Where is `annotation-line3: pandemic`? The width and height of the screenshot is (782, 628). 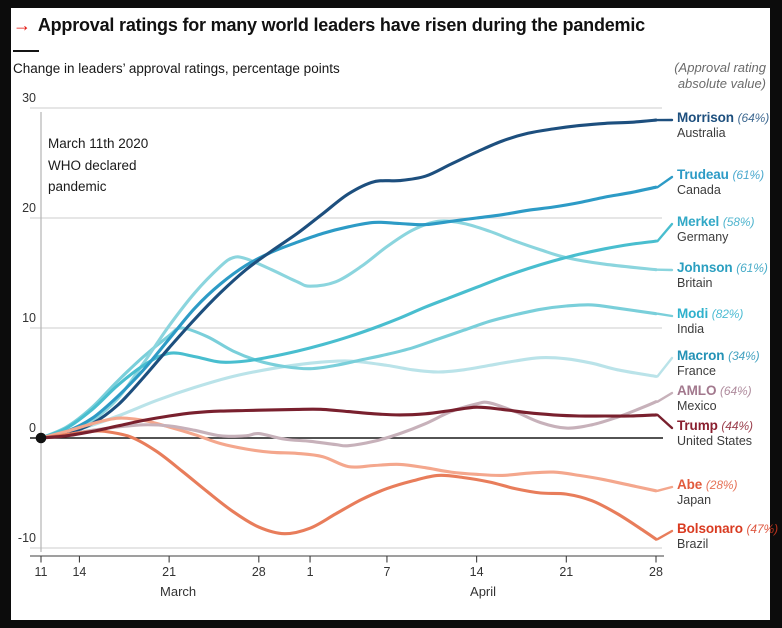 annotation-line3: pandemic is located at coordinates (77, 186).